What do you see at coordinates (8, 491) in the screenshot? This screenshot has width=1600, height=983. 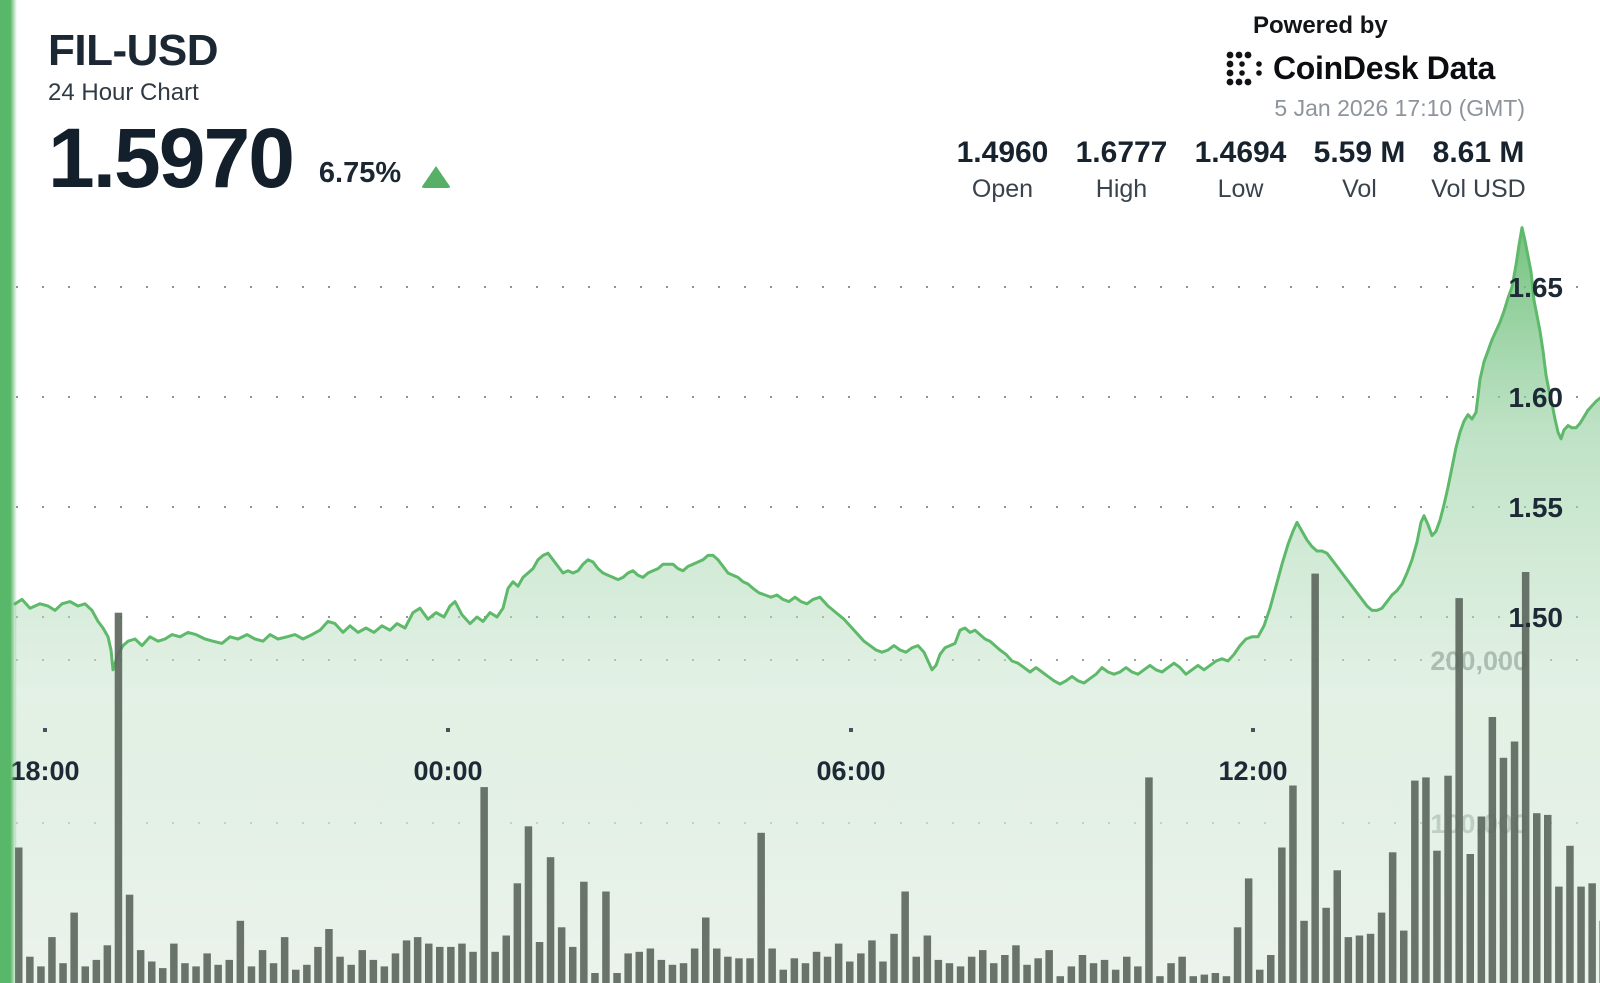 I see `left-accent-bar` at bounding box center [8, 491].